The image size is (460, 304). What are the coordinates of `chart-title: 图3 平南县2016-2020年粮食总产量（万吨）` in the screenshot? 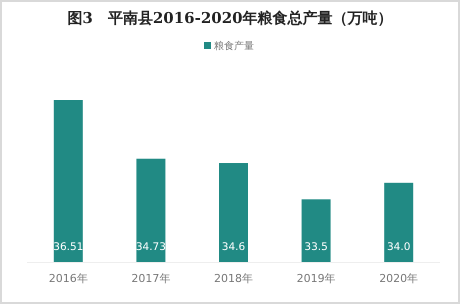 It's located at (230, 18).